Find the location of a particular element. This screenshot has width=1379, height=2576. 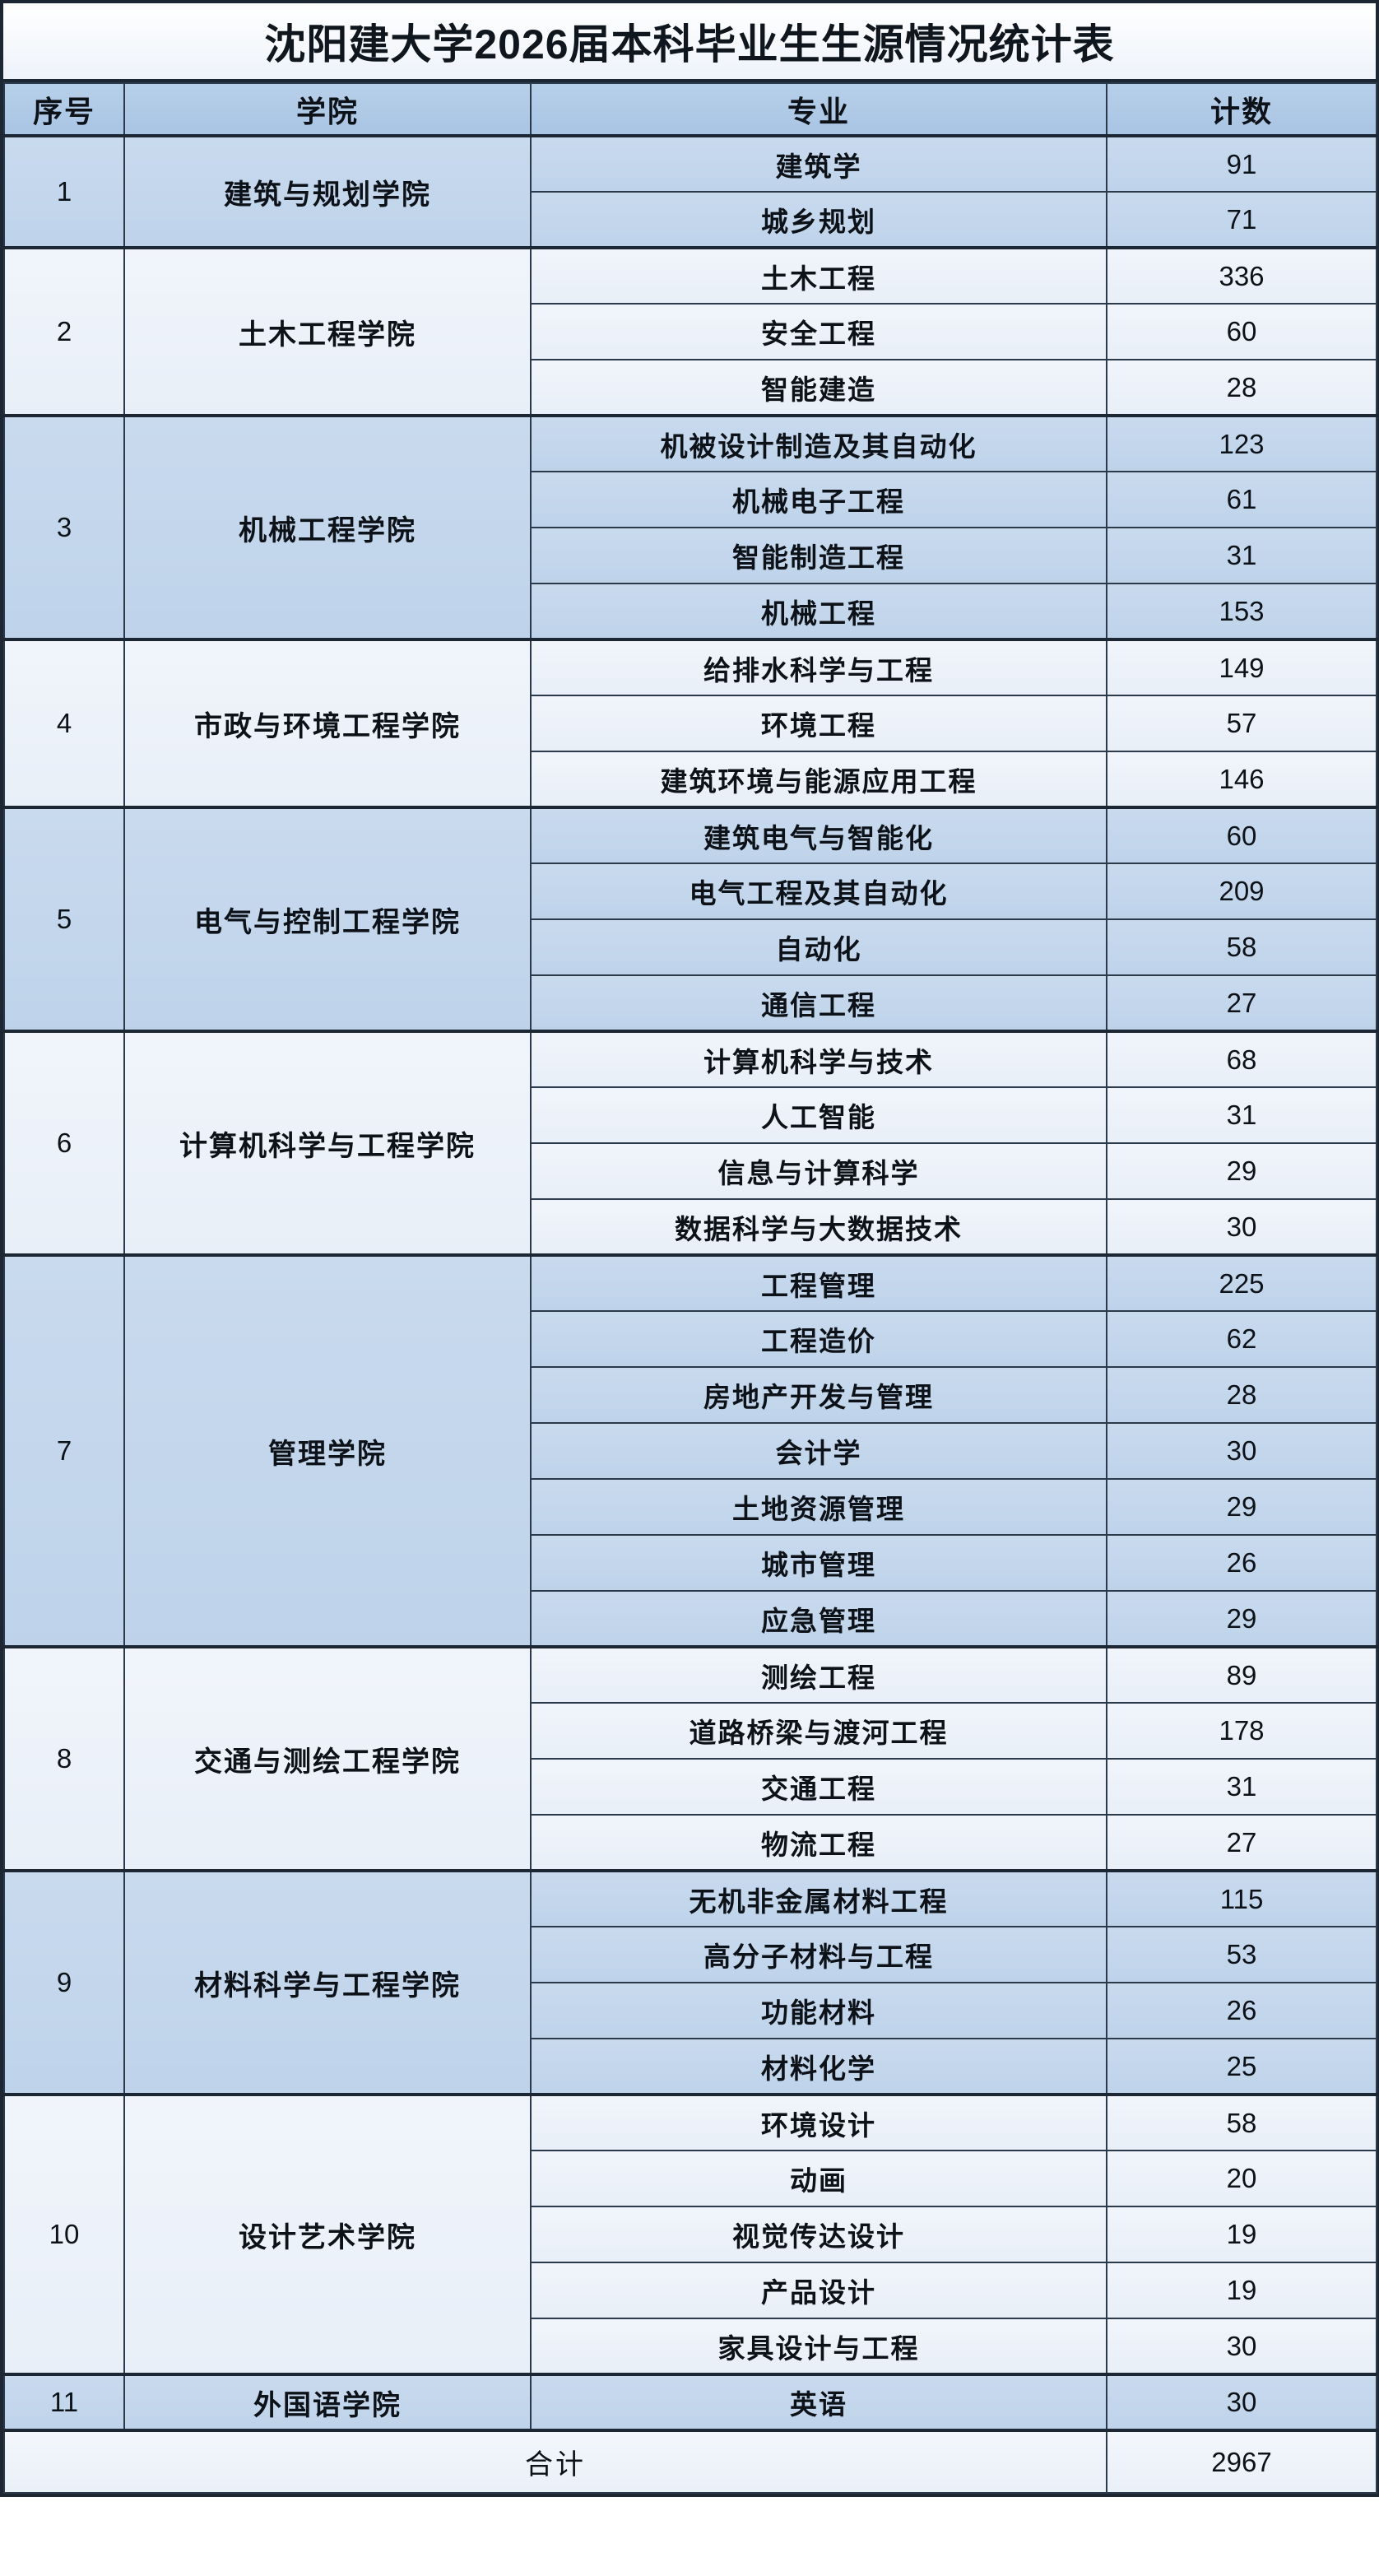

cell-college: 设计艺术学院 is located at coordinates (328, 2234).